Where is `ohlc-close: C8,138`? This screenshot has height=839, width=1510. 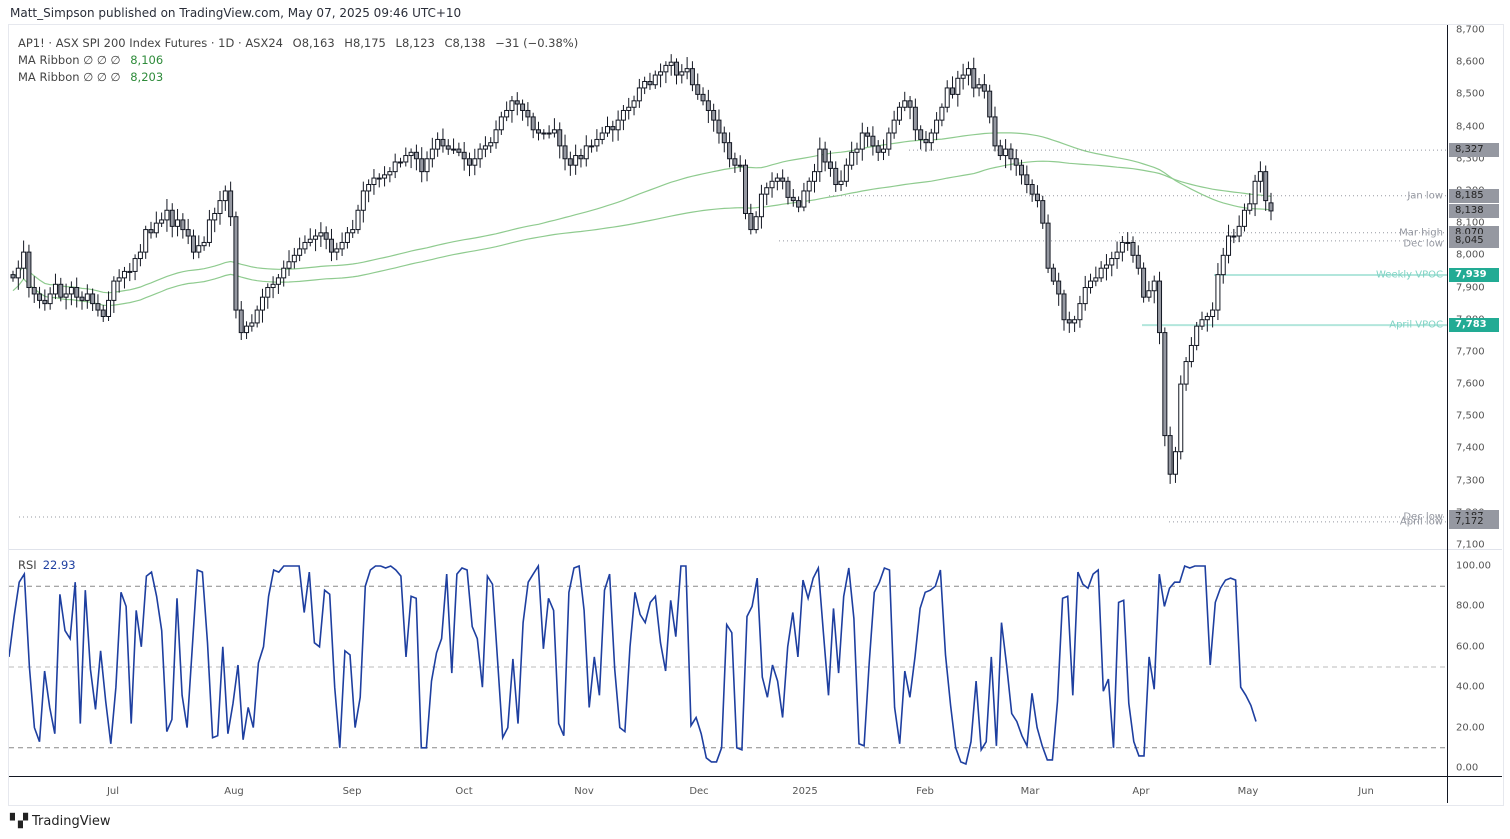 ohlc-close: C8,138 is located at coordinates (465, 43).